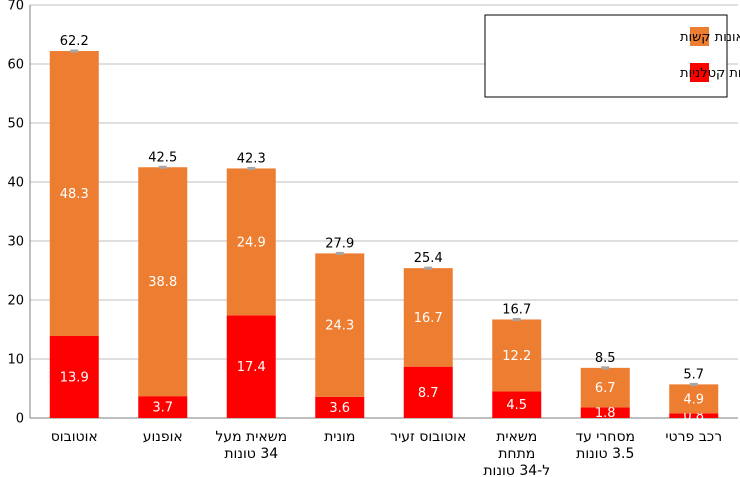  What do you see at coordinates (15, 301) in the screenshot?
I see `y-tick-label: 20` at bounding box center [15, 301].